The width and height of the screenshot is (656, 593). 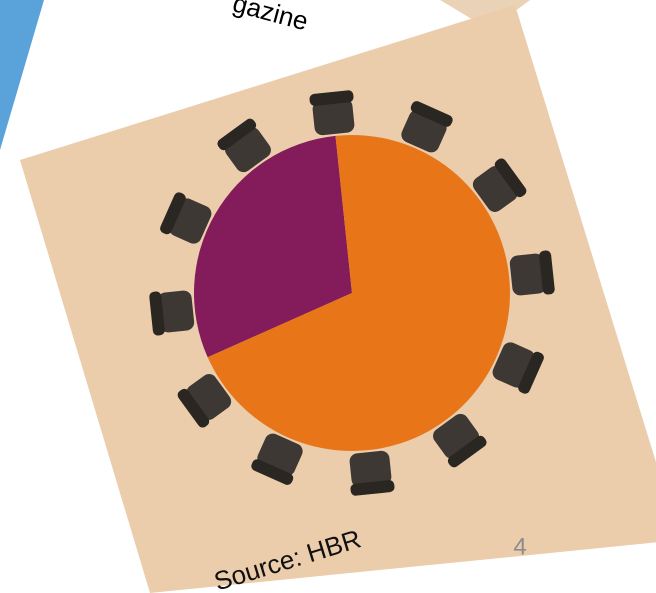 I want to click on pie-slice, so click(x=272, y=246).